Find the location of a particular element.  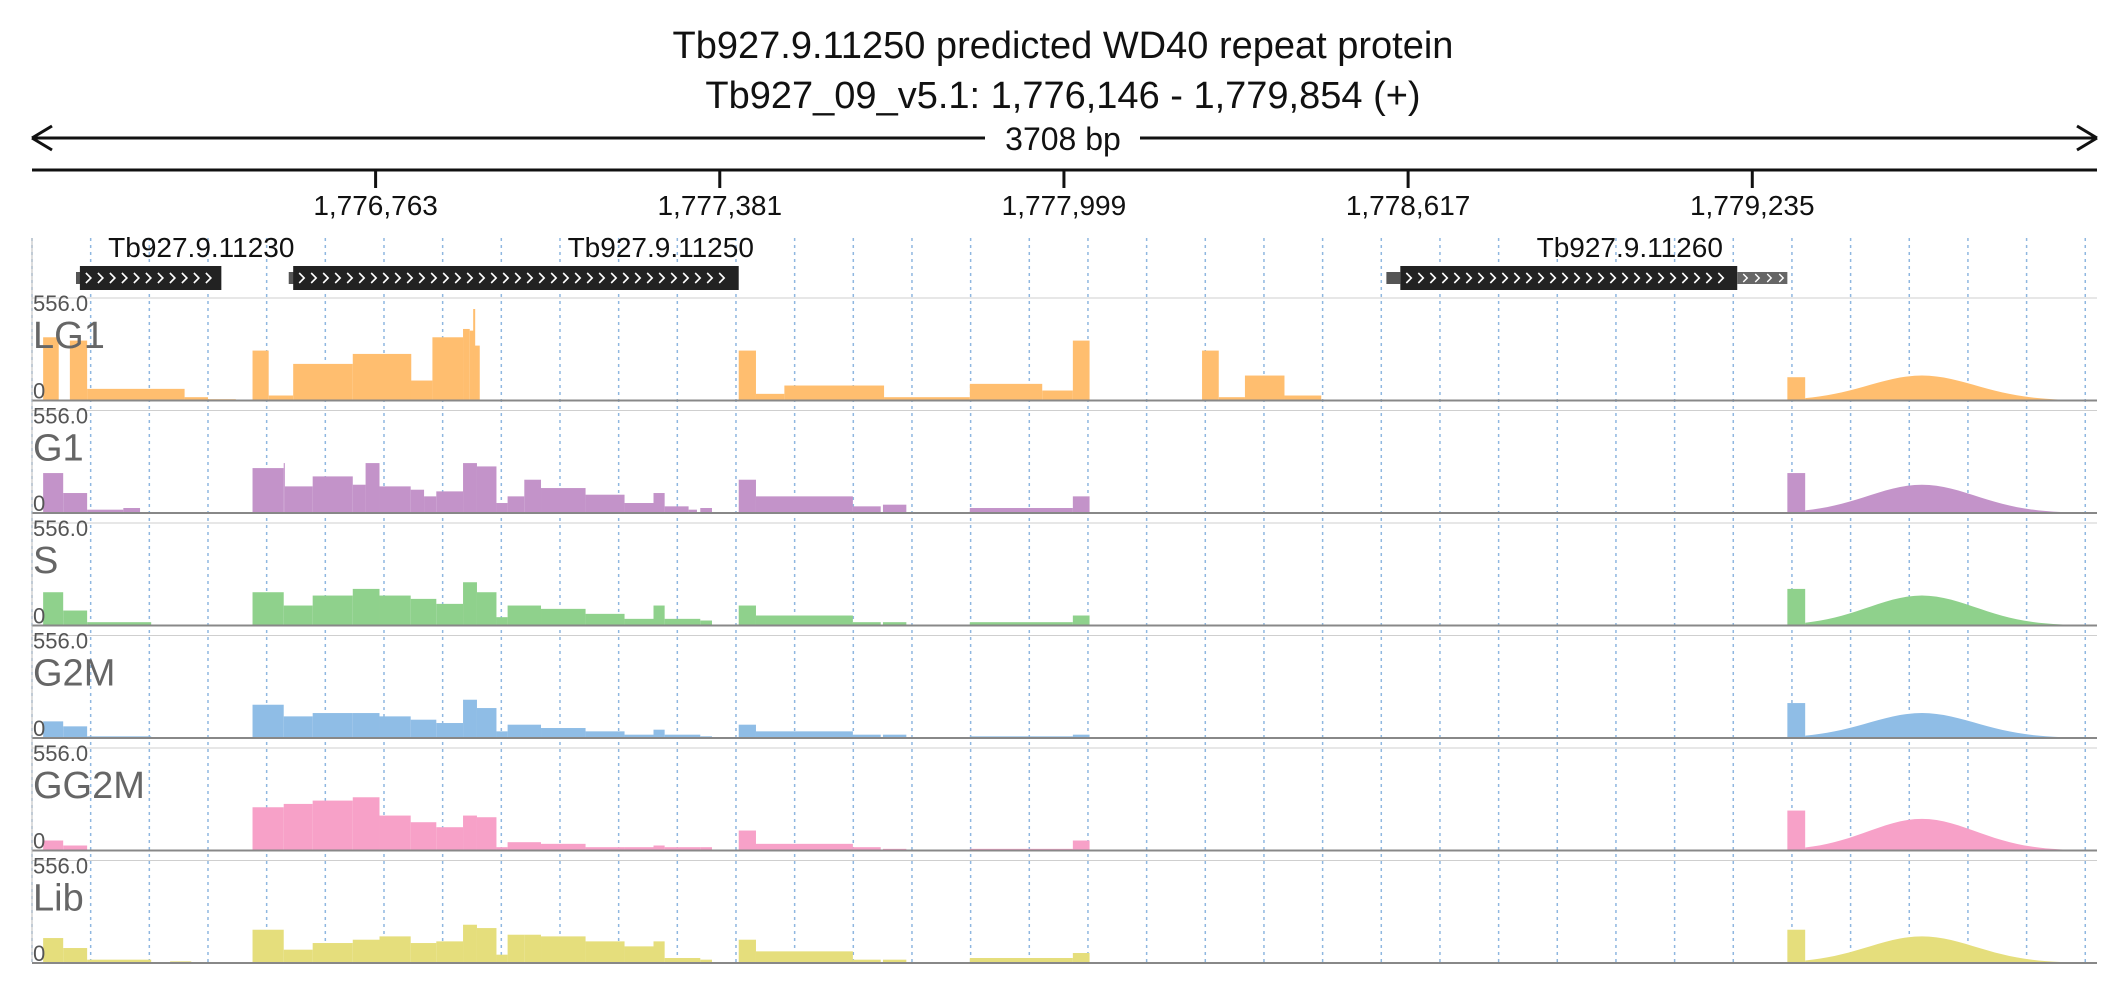

gene-cds is located at coordinates (516, 278).